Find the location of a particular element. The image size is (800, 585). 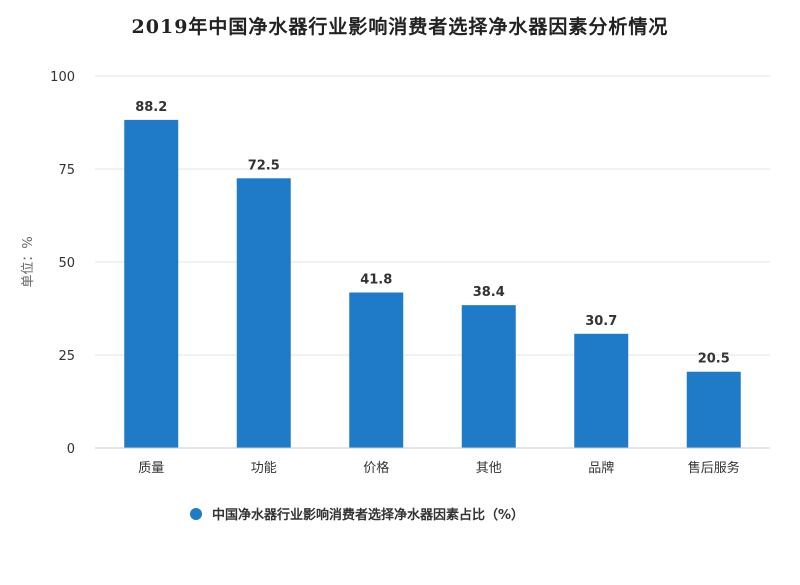

value-label: 88.2 is located at coordinates (151, 107).